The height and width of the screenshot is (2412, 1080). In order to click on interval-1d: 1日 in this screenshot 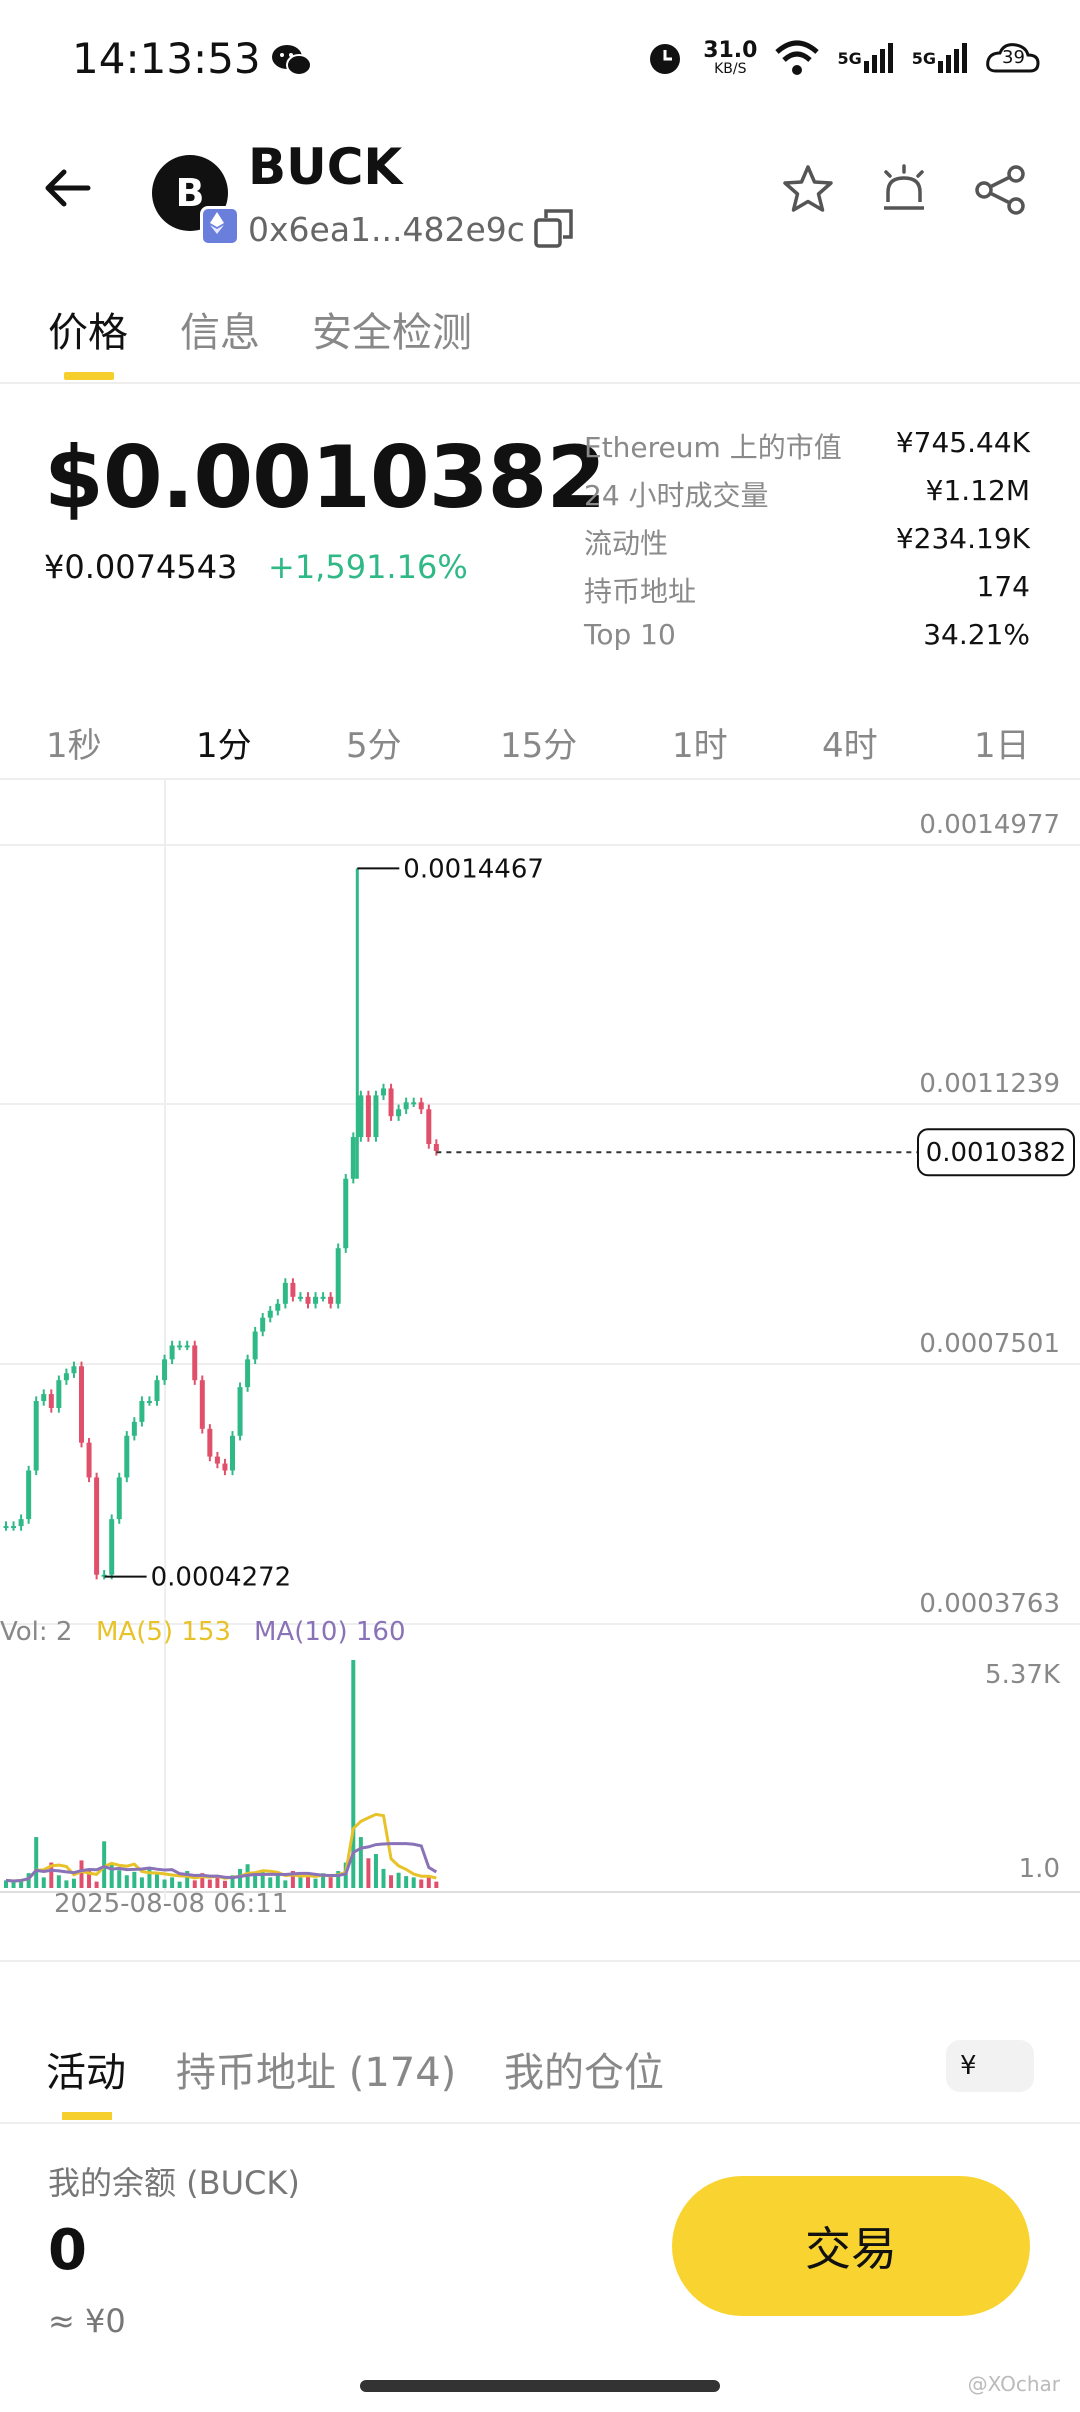, I will do `click(1002, 746)`.